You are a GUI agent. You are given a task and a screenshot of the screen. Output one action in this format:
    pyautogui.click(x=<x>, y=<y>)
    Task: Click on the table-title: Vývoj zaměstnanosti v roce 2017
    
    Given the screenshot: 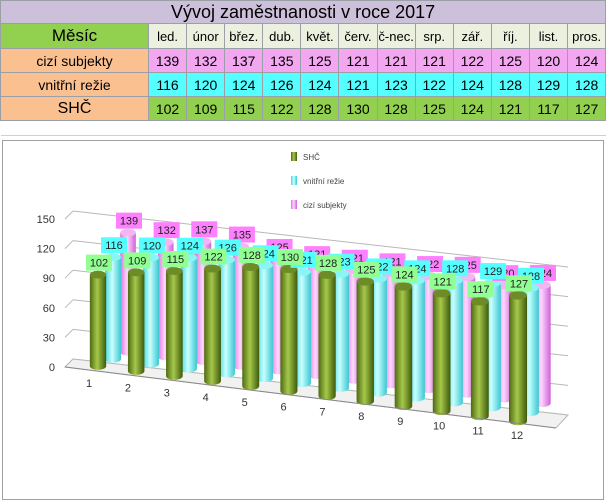 What is the action you would take?
    pyautogui.click(x=303, y=12)
    